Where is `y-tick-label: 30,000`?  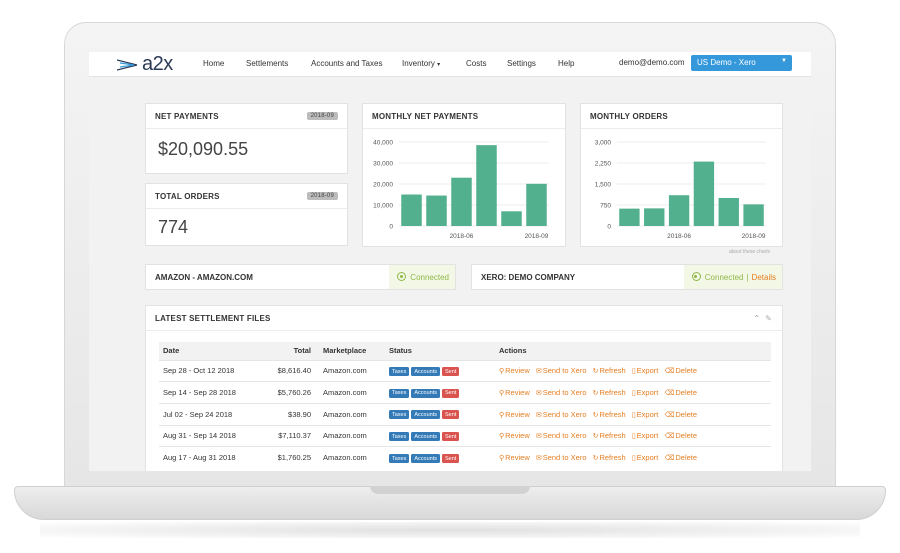
y-tick-label: 30,000 is located at coordinates (383, 164).